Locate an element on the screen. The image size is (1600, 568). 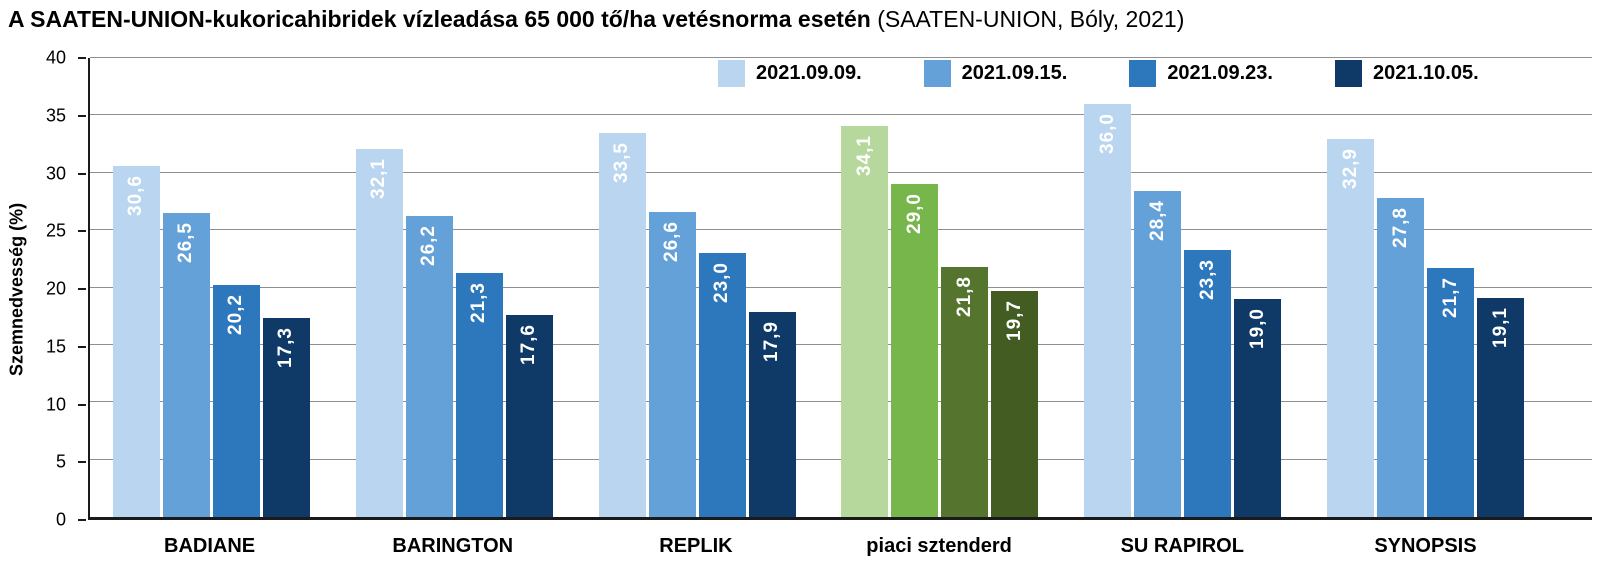
bar: 27,8 is located at coordinates (1401, 357).